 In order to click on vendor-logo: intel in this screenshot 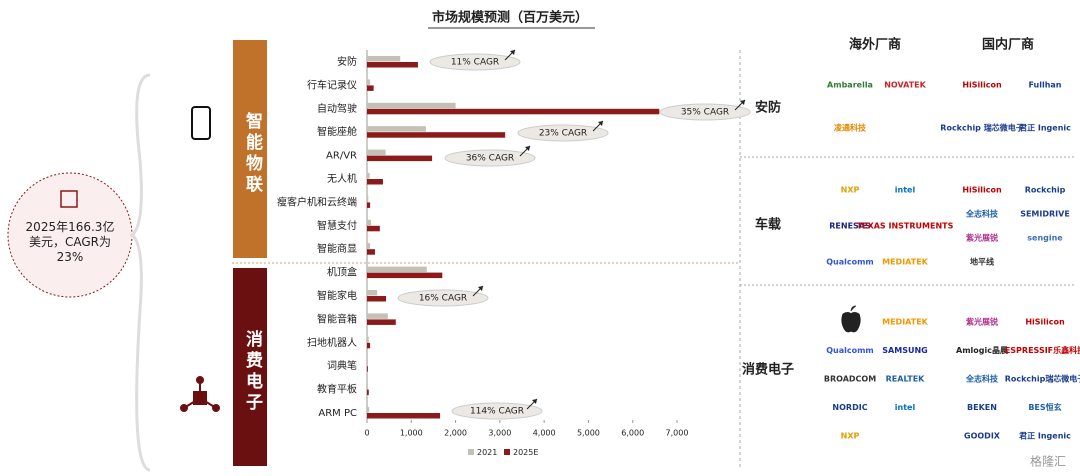, I will do `click(905, 190)`.